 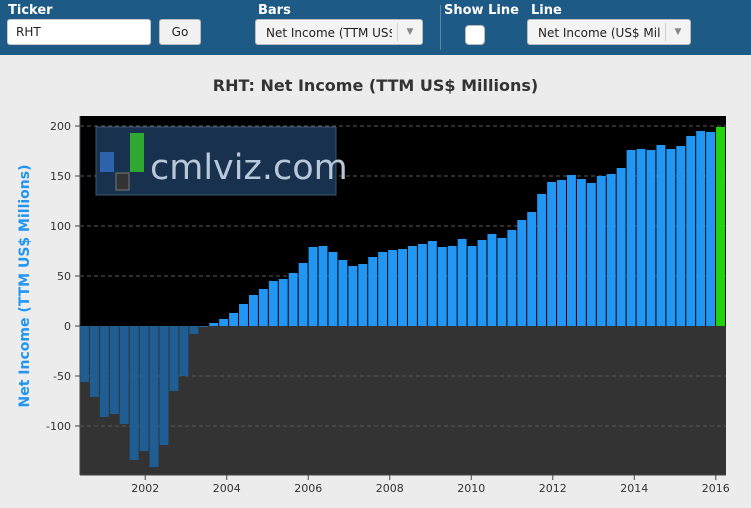 What do you see at coordinates (122, 162) in the screenshot?
I see `watermark-logo-icon` at bounding box center [122, 162].